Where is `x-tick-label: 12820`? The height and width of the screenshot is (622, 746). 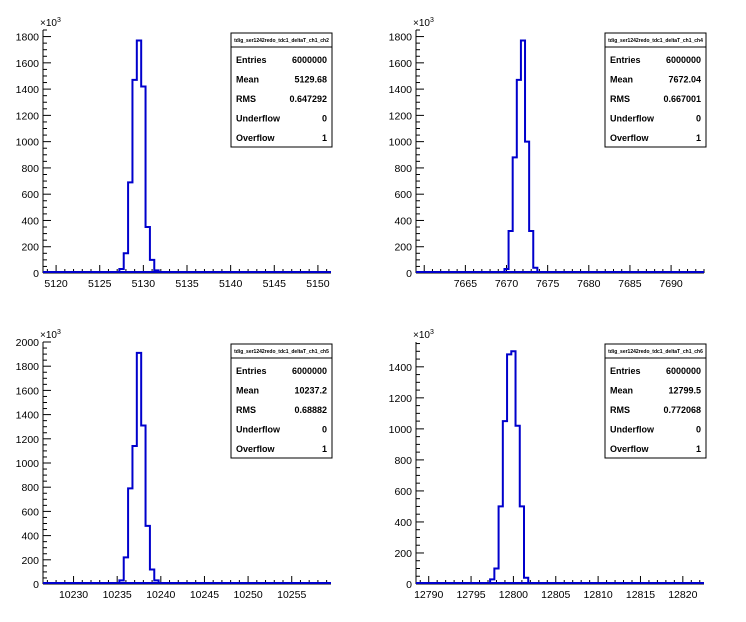
x-tick-label: 12820 is located at coordinates (682, 595).